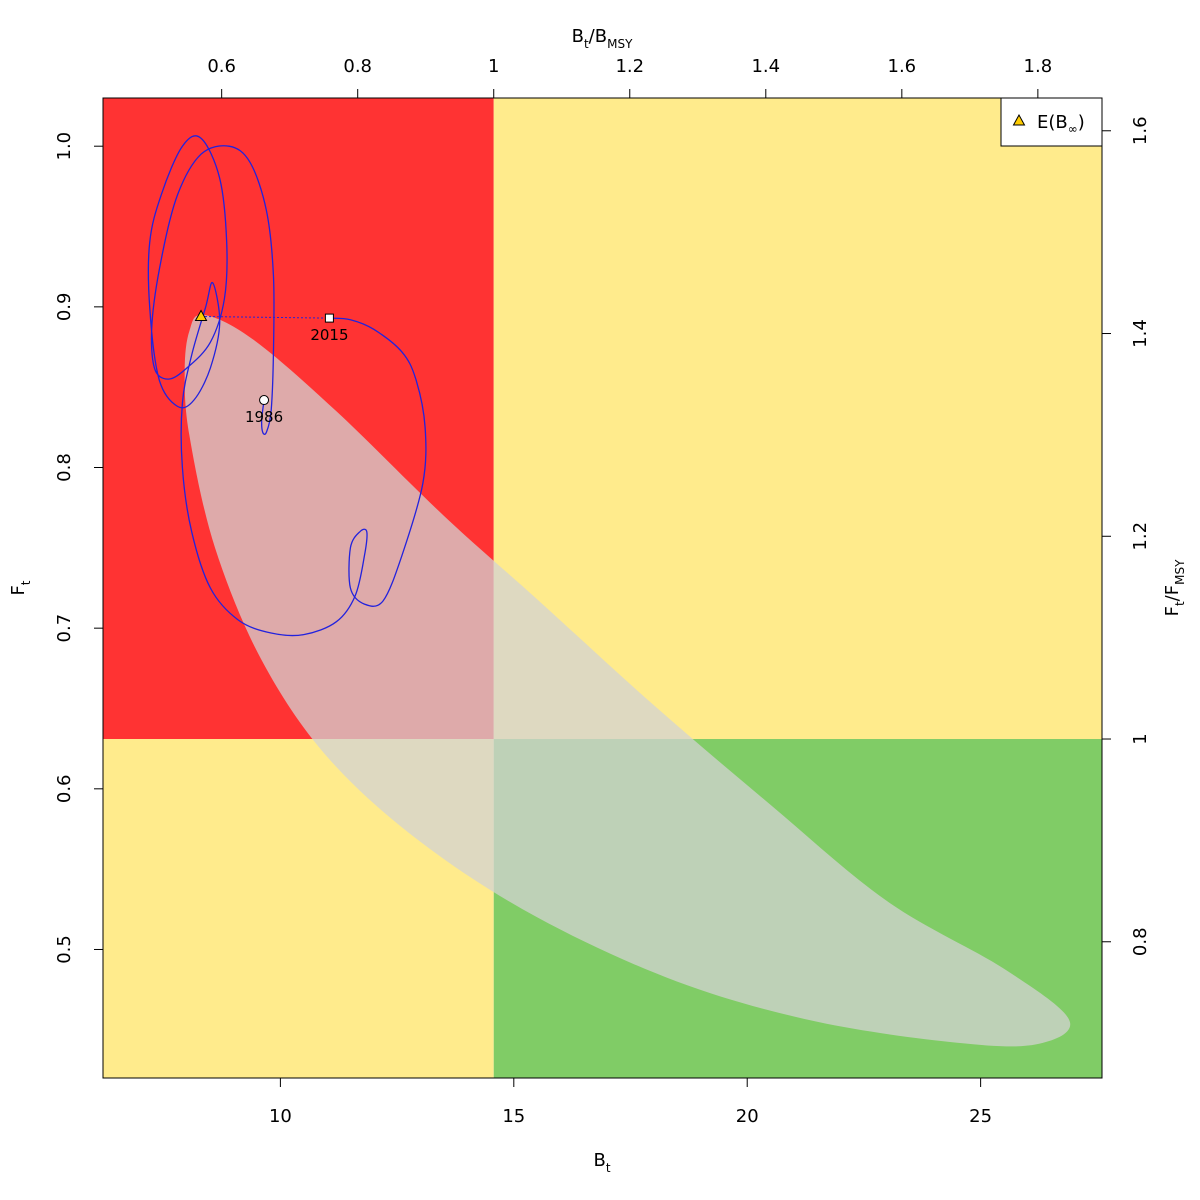 The width and height of the screenshot is (1200, 1200). Describe the element at coordinates (271, 367) in the screenshot. I see `trajectory-markers: 1986 2015` at that location.